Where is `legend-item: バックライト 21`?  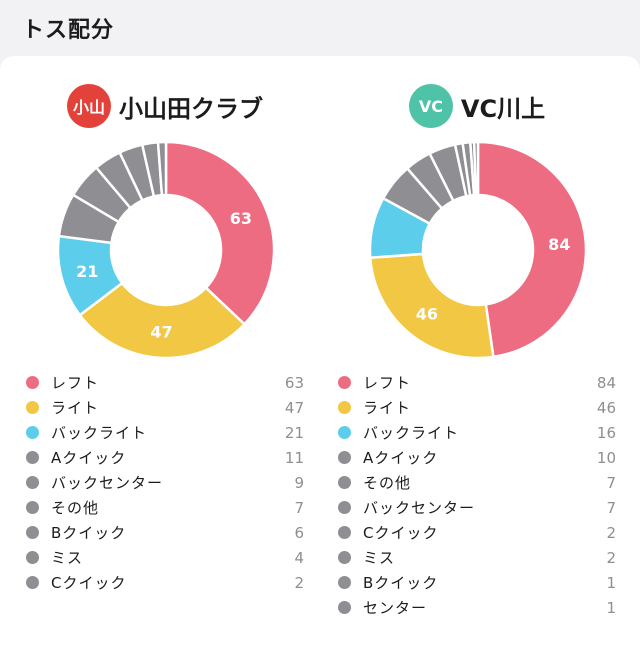 legend-item: バックライト 21 is located at coordinates (160, 432).